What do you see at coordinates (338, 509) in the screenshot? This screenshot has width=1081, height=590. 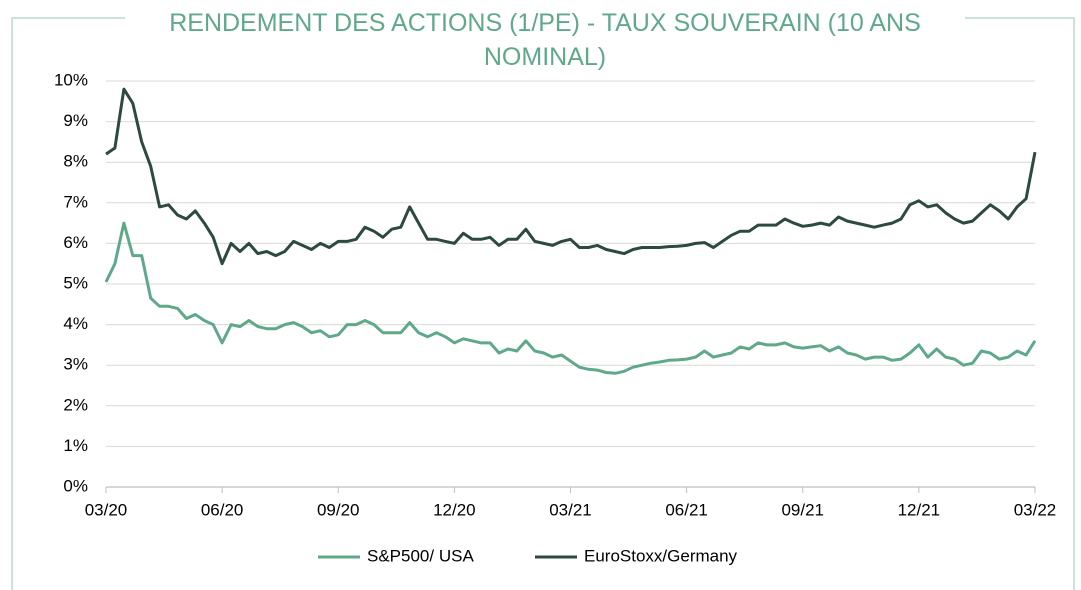 I see `x-tick-label: 09/20` at bounding box center [338, 509].